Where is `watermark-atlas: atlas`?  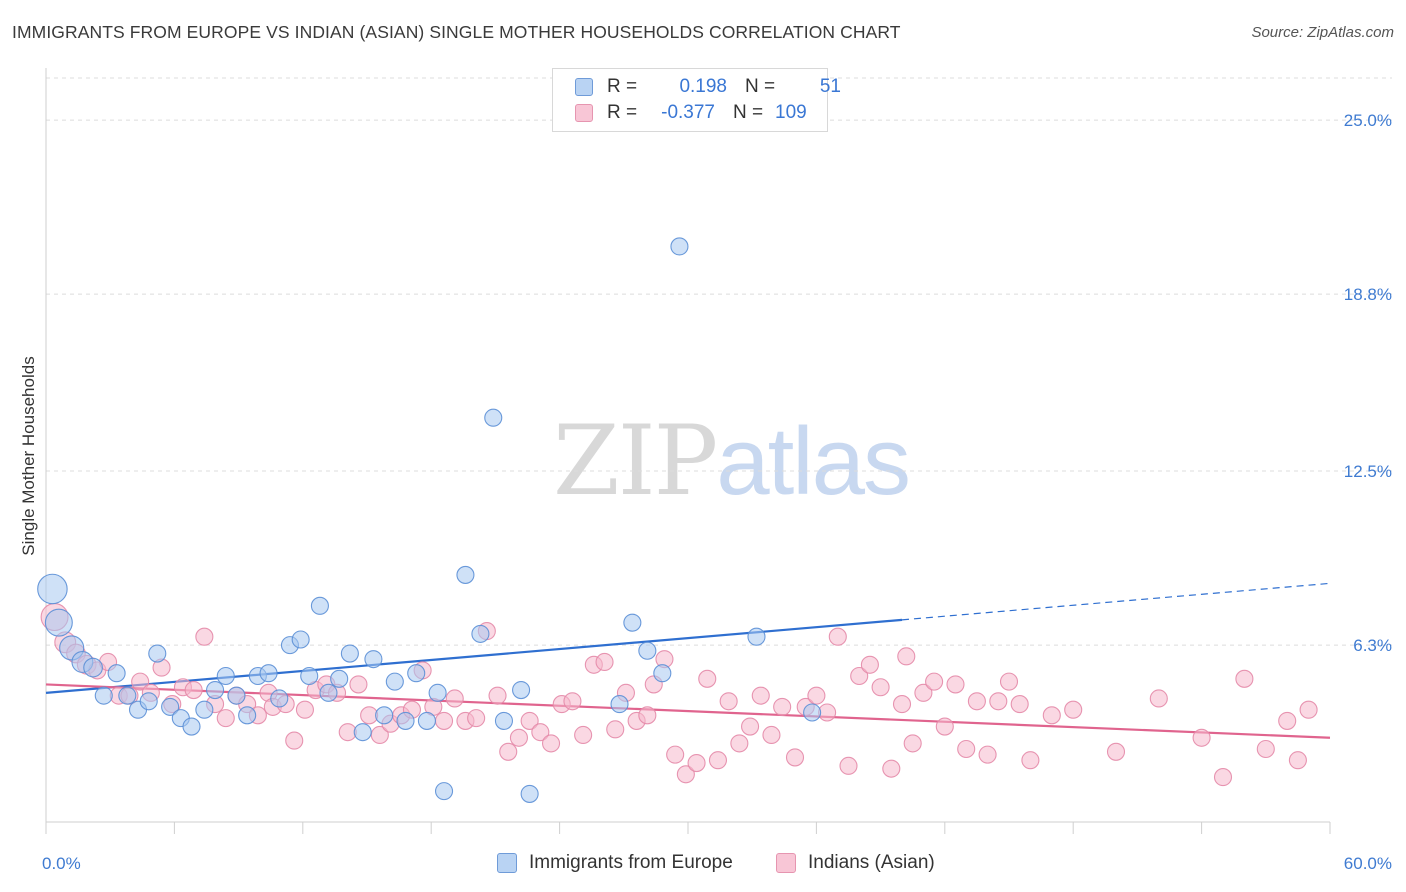 watermark-atlas: atlas is located at coordinates (813, 461).